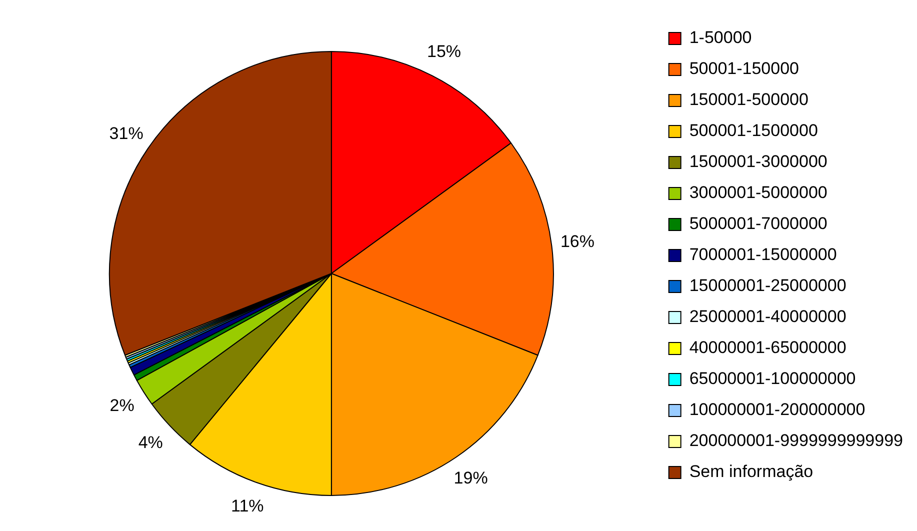 The width and height of the screenshot is (917, 531). I want to click on legend-label: 5000001-7000000, so click(758, 224).